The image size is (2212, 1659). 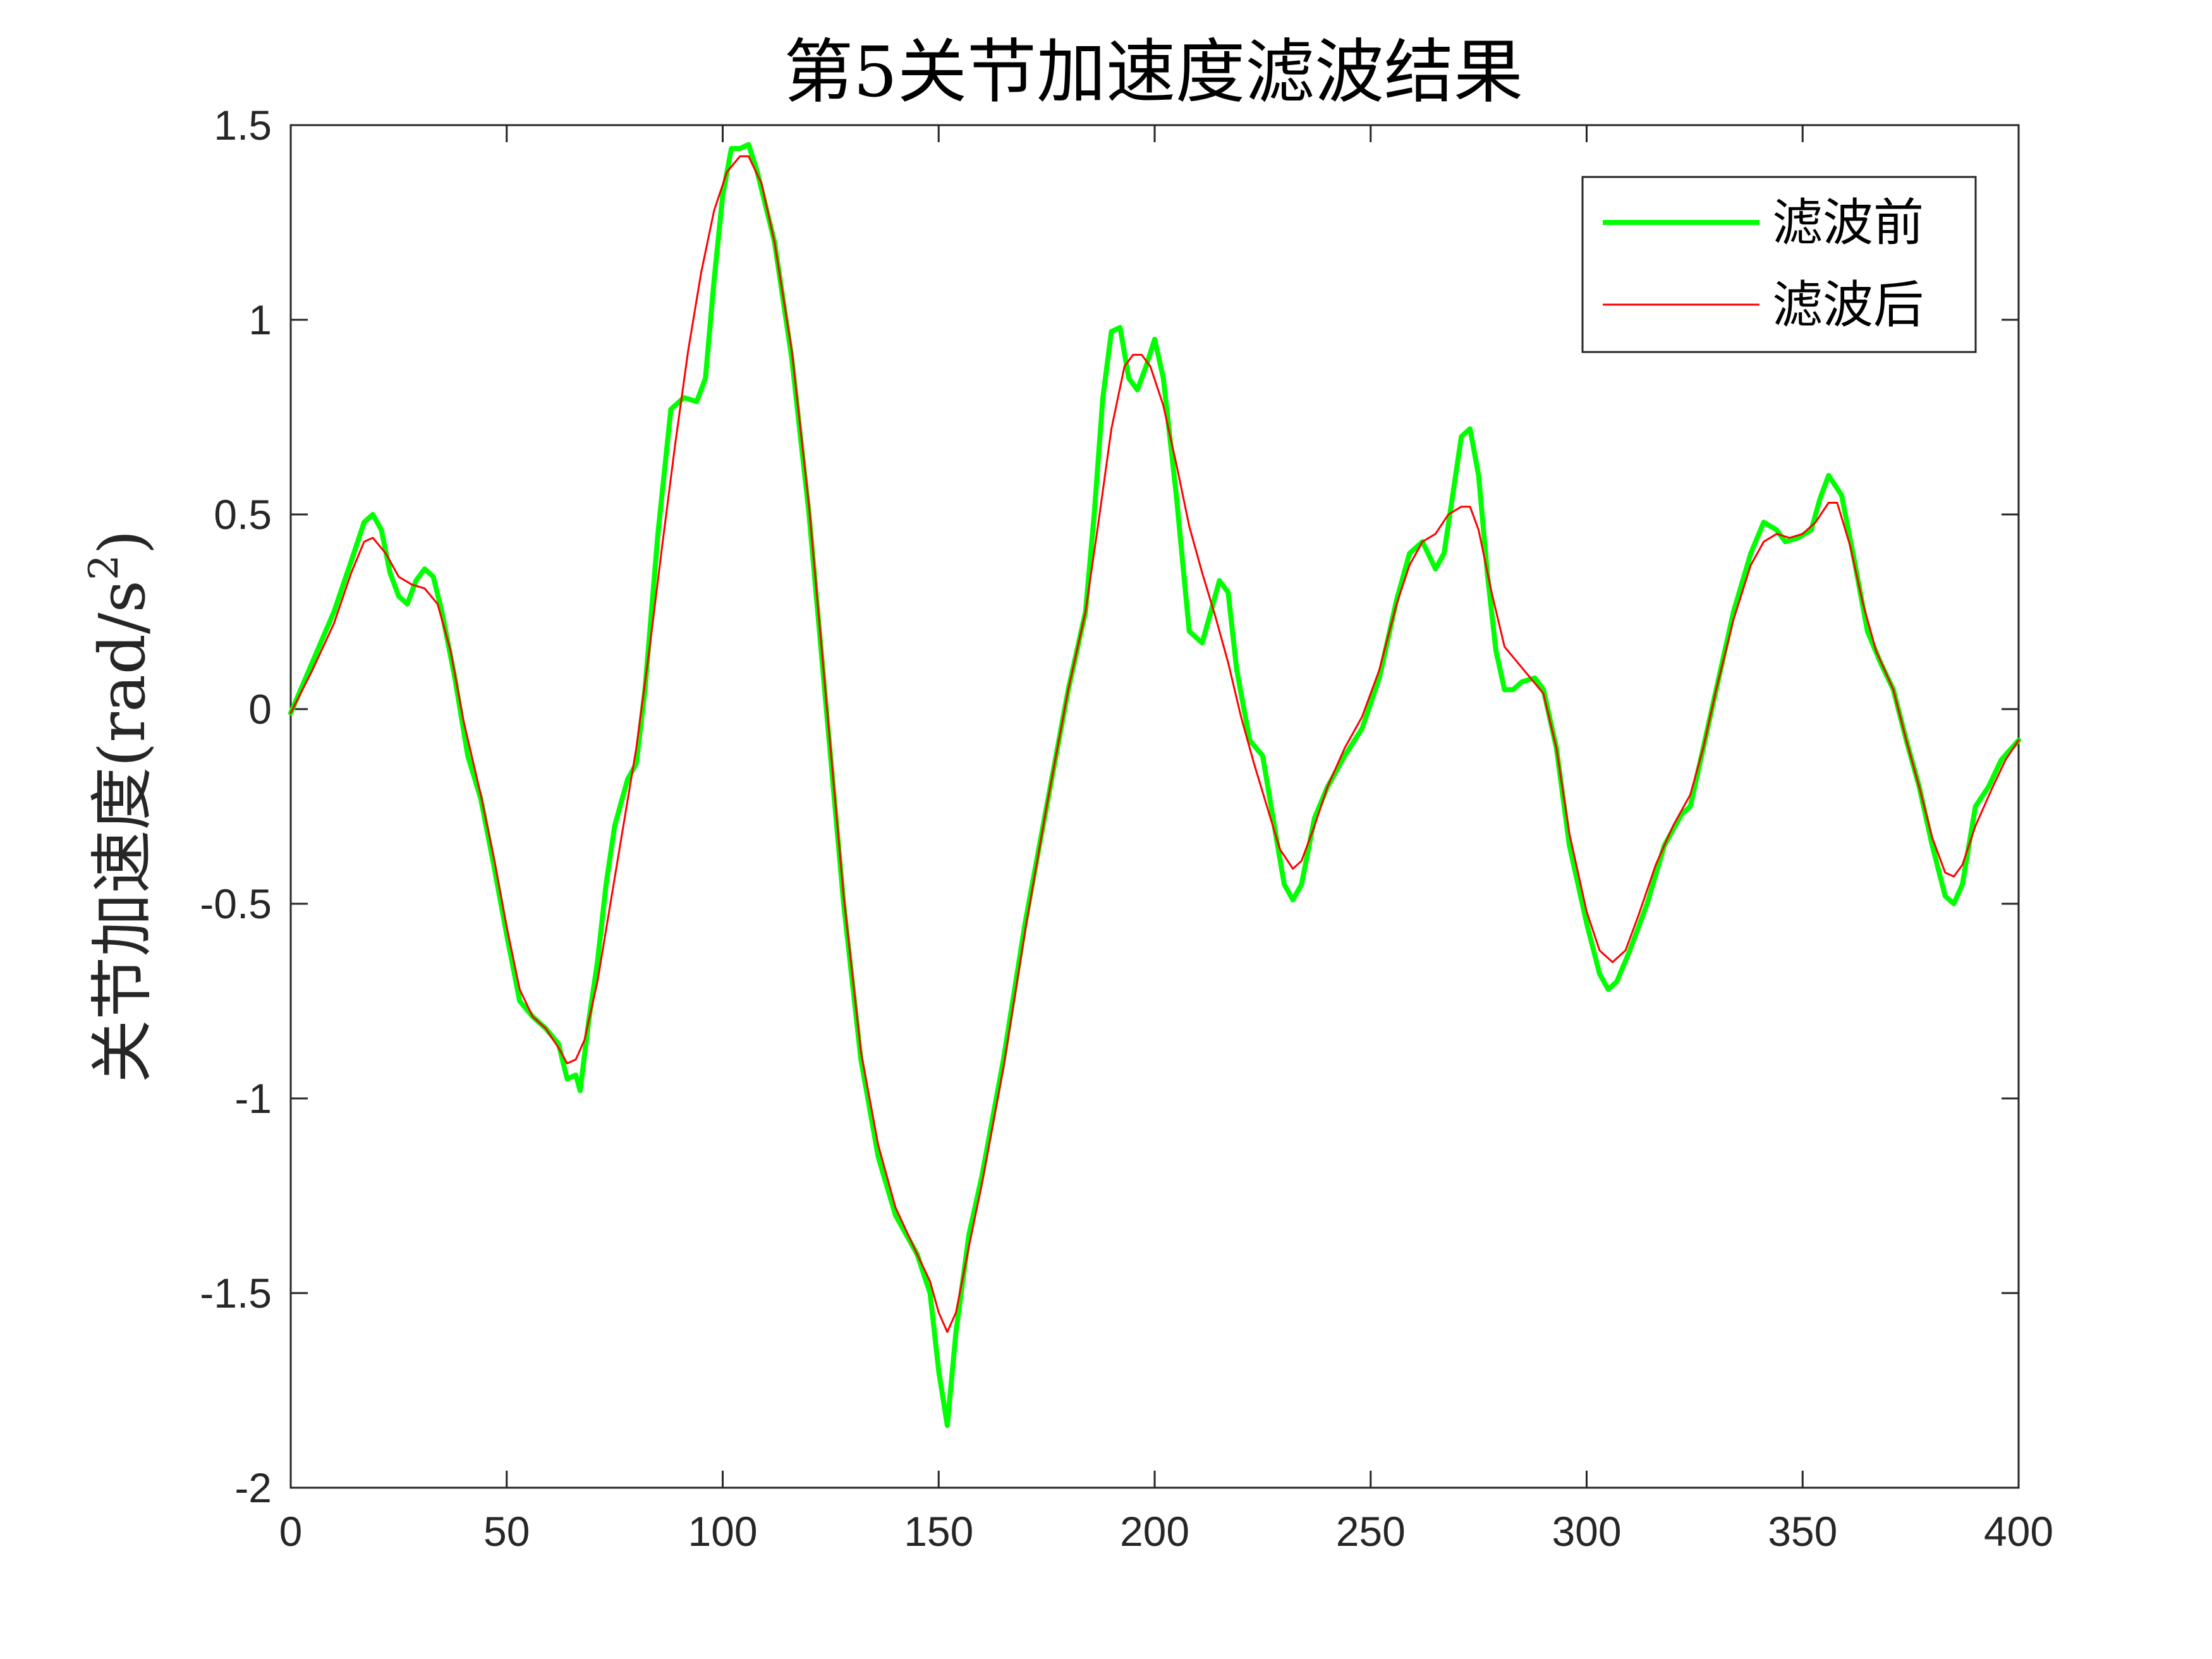 I want to click on y-axis-label-close: ), so click(x=122, y=542).